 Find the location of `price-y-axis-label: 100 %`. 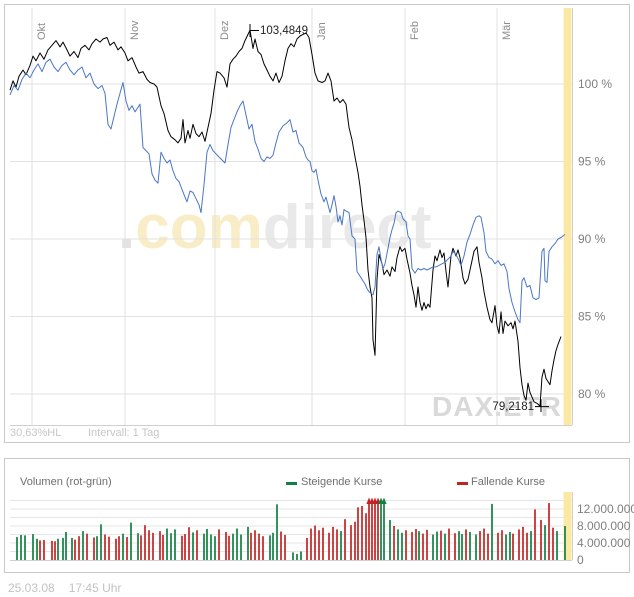

price-y-axis-label: 100 % is located at coordinates (595, 84).